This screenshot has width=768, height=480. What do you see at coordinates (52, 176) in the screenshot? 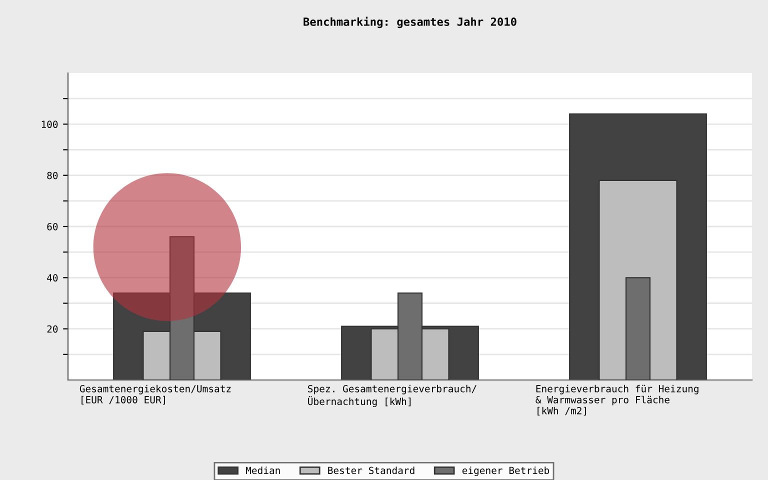
I see `y-tick-label: 80` at bounding box center [52, 176].